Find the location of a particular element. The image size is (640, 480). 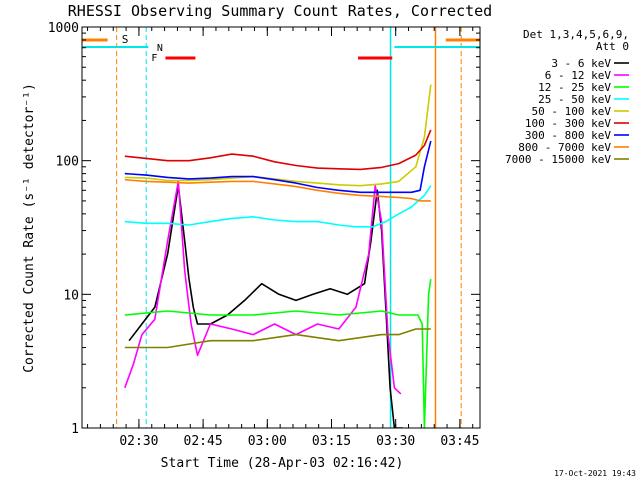

series-line-100-300-kev is located at coordinates (278, 150).